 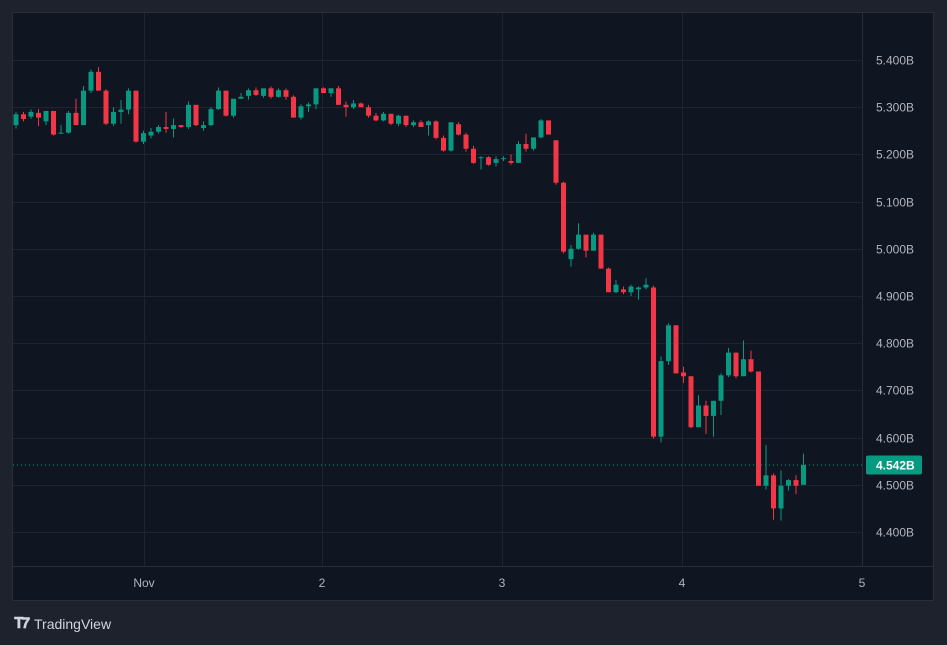 What do you see at coordinates (895, 203) in the screenshot?
I see `price-tick-label: 5.100B` at bounding box center [895, 203].